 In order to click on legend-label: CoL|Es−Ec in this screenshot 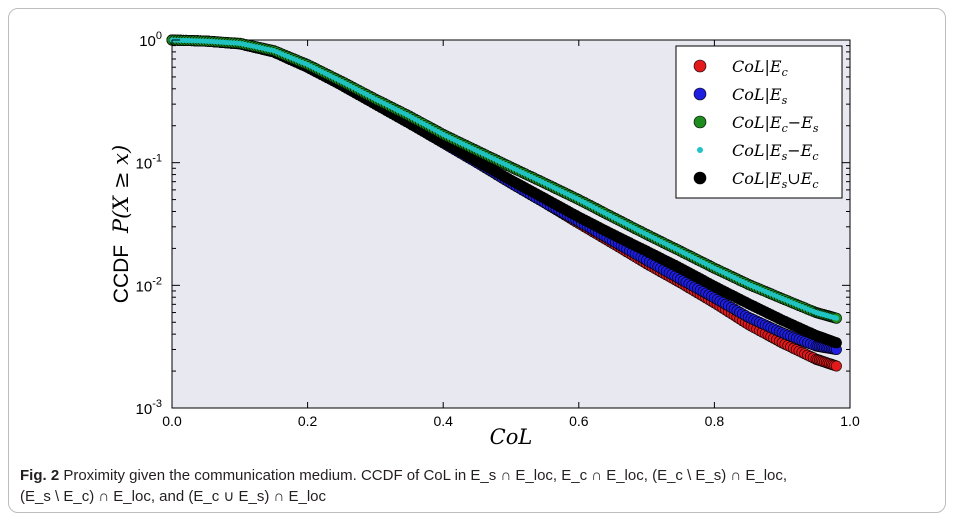, I will do `click(775, 152)`.